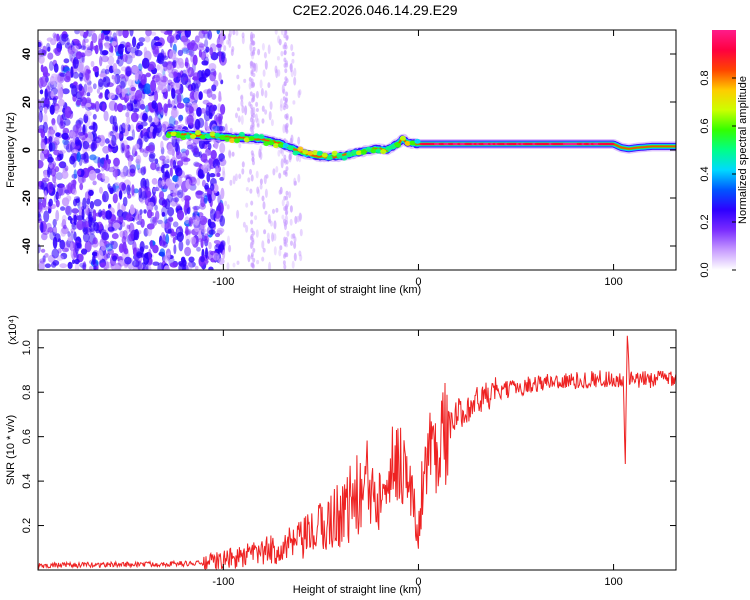  Describe the element at coordinates (705, 125) in the screenshot. I see `colorbar-tick-label: 0.6` at that location.